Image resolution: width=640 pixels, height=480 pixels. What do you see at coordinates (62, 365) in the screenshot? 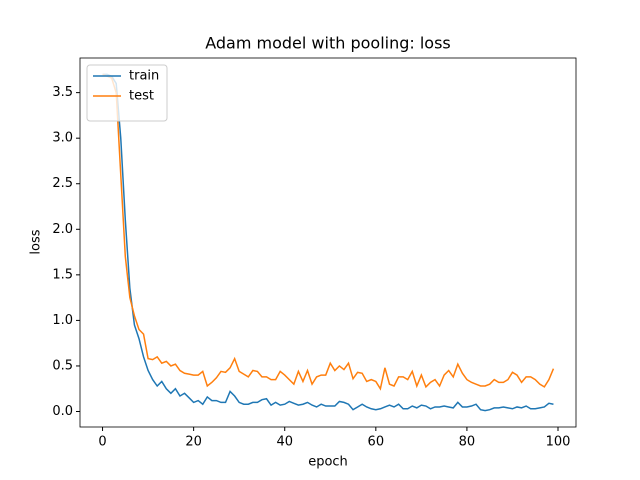
I see `y-tick-label: 0.5` at bounding box center [62, 365].